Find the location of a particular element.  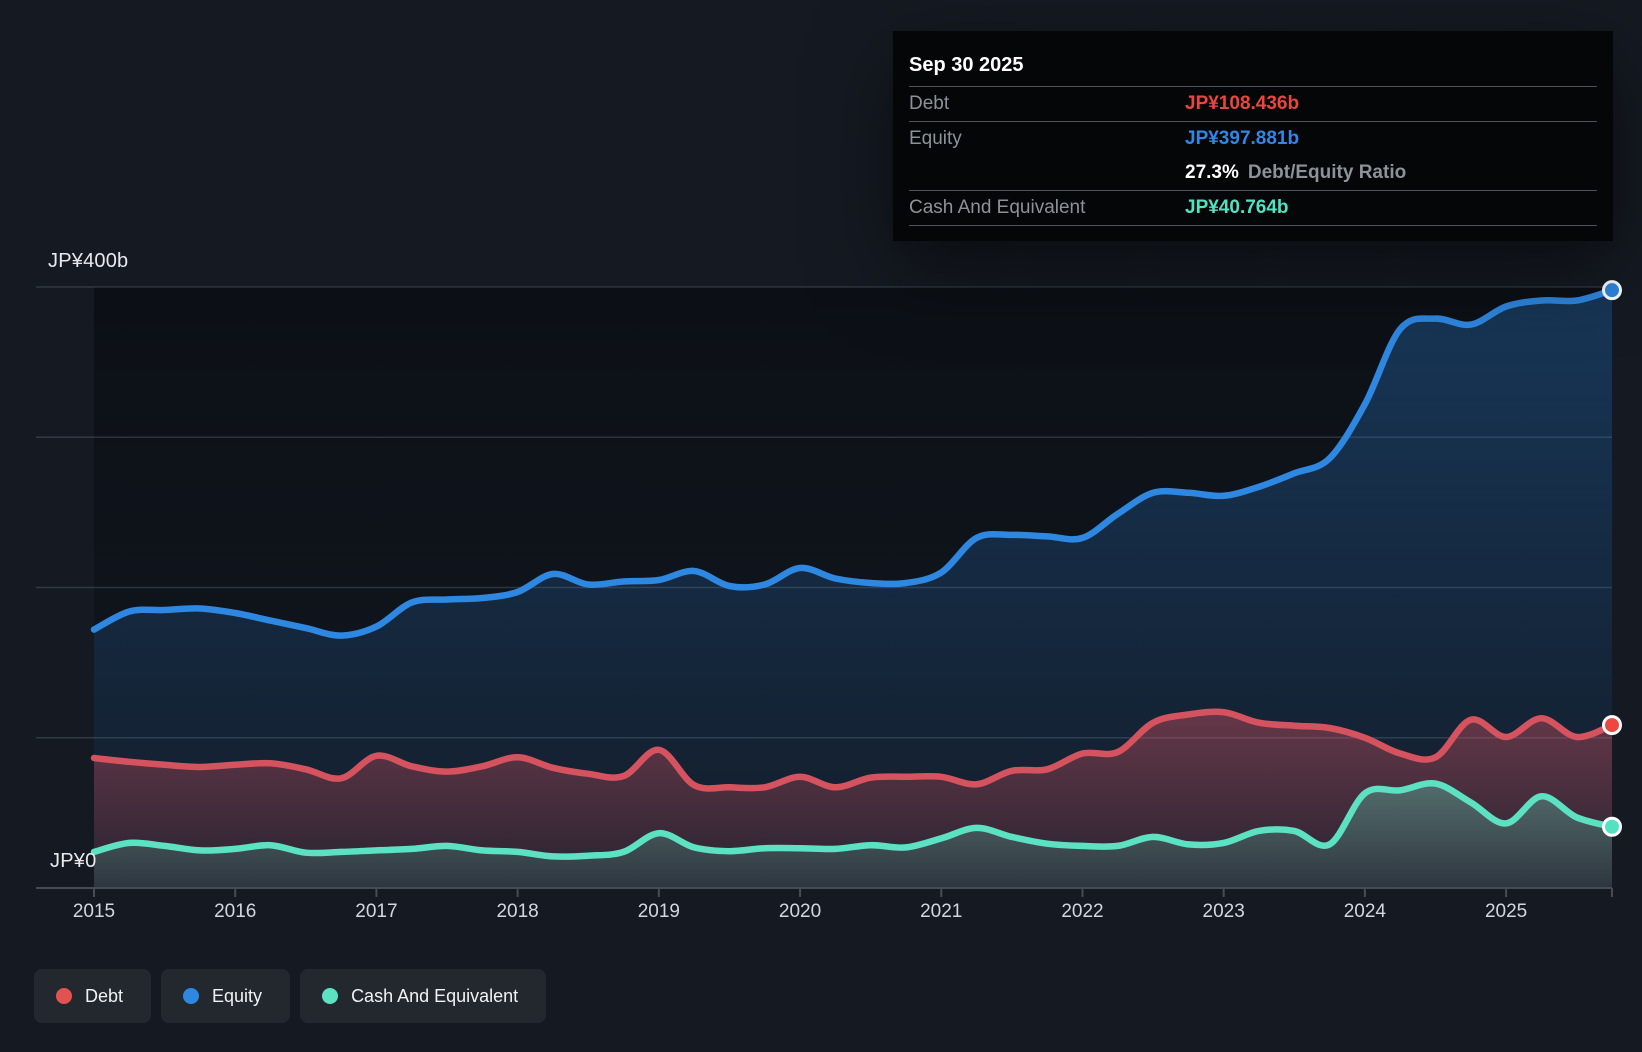

legend-item-cash: Cash And Equivalent is located at coordinates (423, 996).